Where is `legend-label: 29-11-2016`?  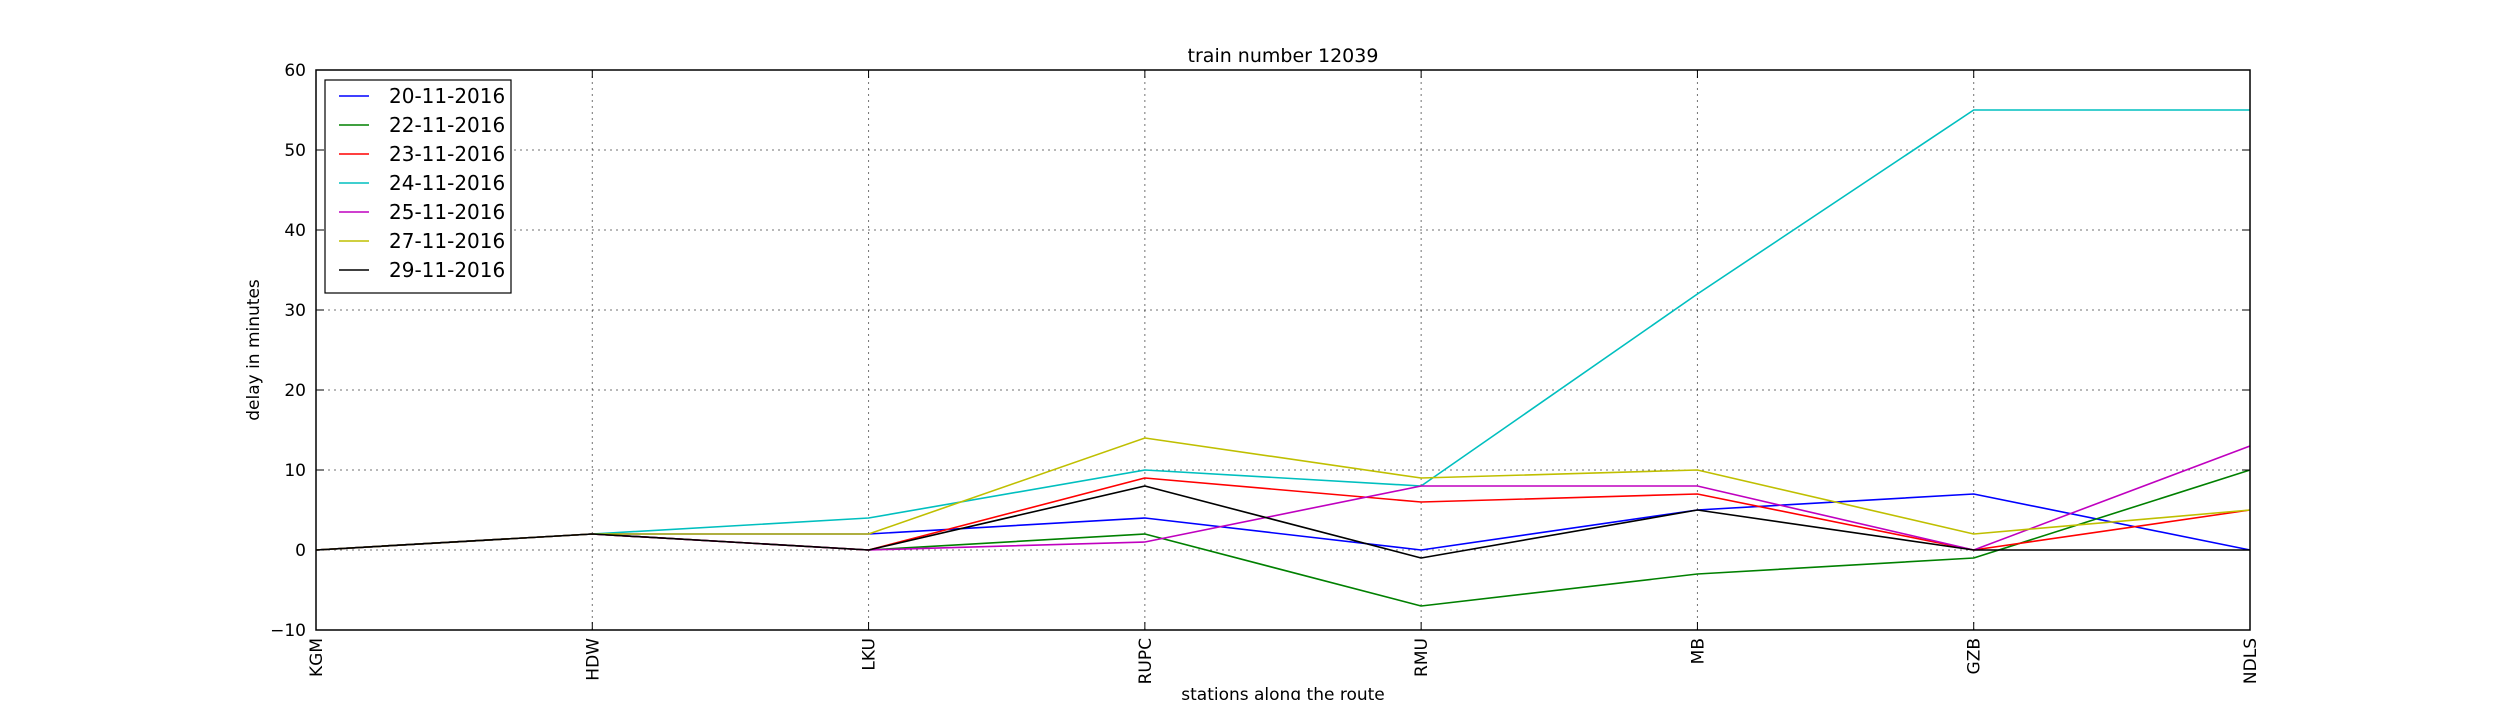
legend-label: 29-11-2016 is located at coordinates (447, 270).